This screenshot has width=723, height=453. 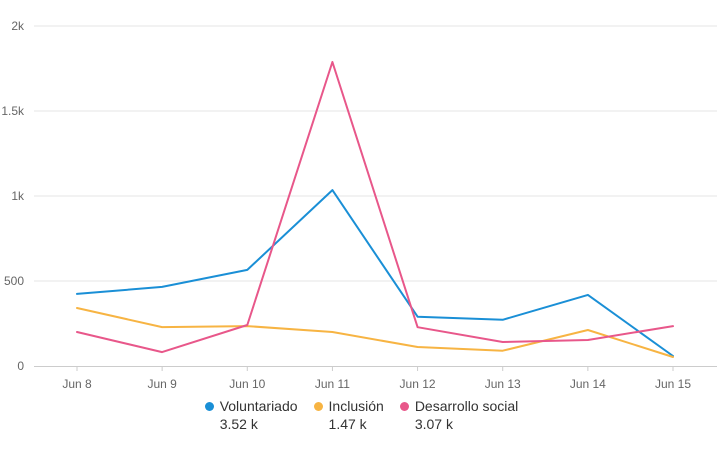 I want to click on legend-total: 1.47 k, so click(x=347, y=424).